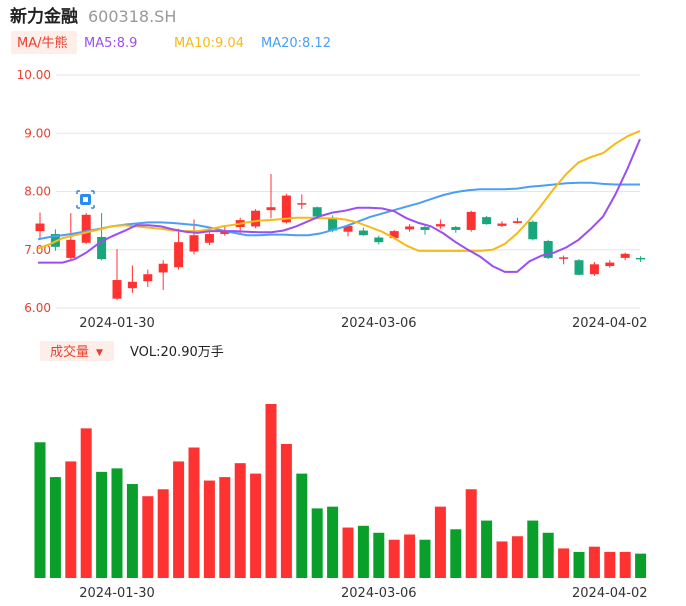 The width and height of the screenshot is (686, 606). Describe the element at coordinates (610, 323) in the screenshot. I see `price-x-tick: 2024-04-02` at that location.